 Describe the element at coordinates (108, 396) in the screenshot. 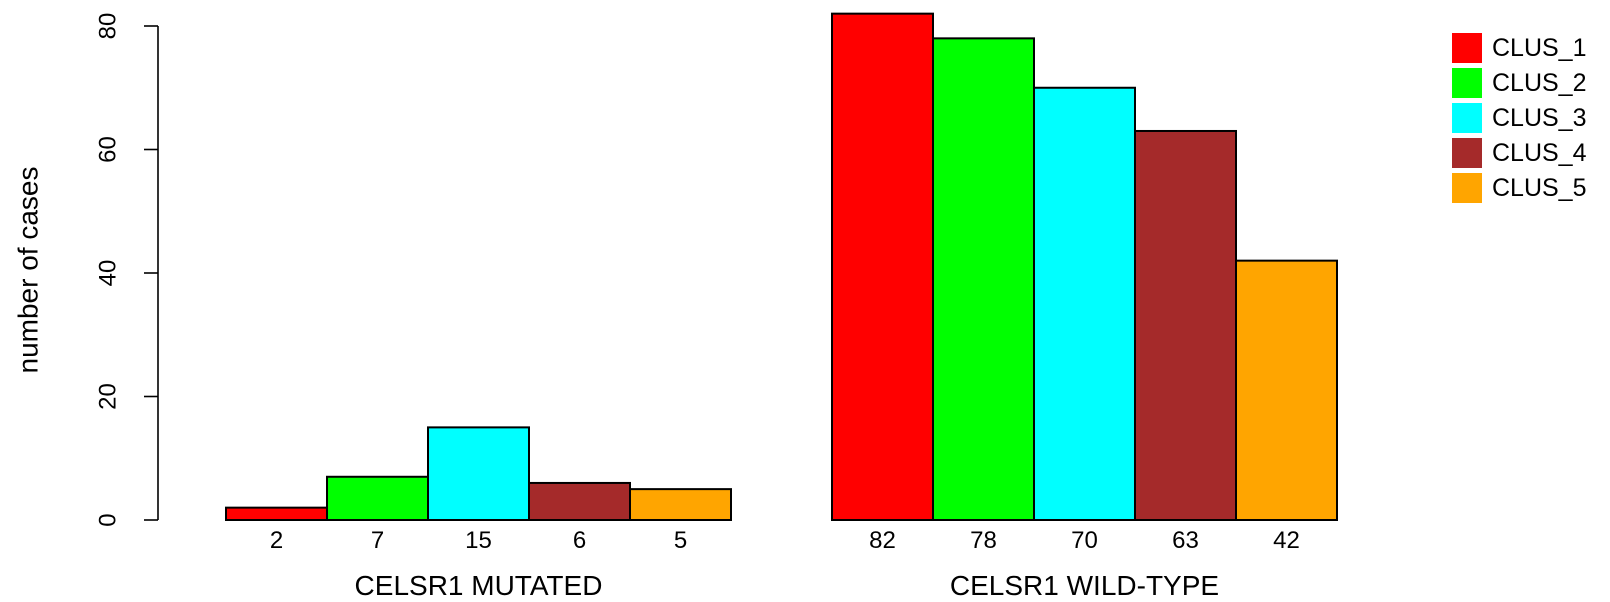

I see `y-tick-label: 20` at that location.